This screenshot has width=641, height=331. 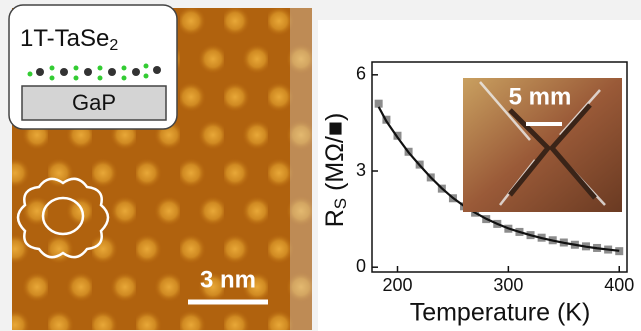 I want to click on substrate-box, so click(x=94, y=103).